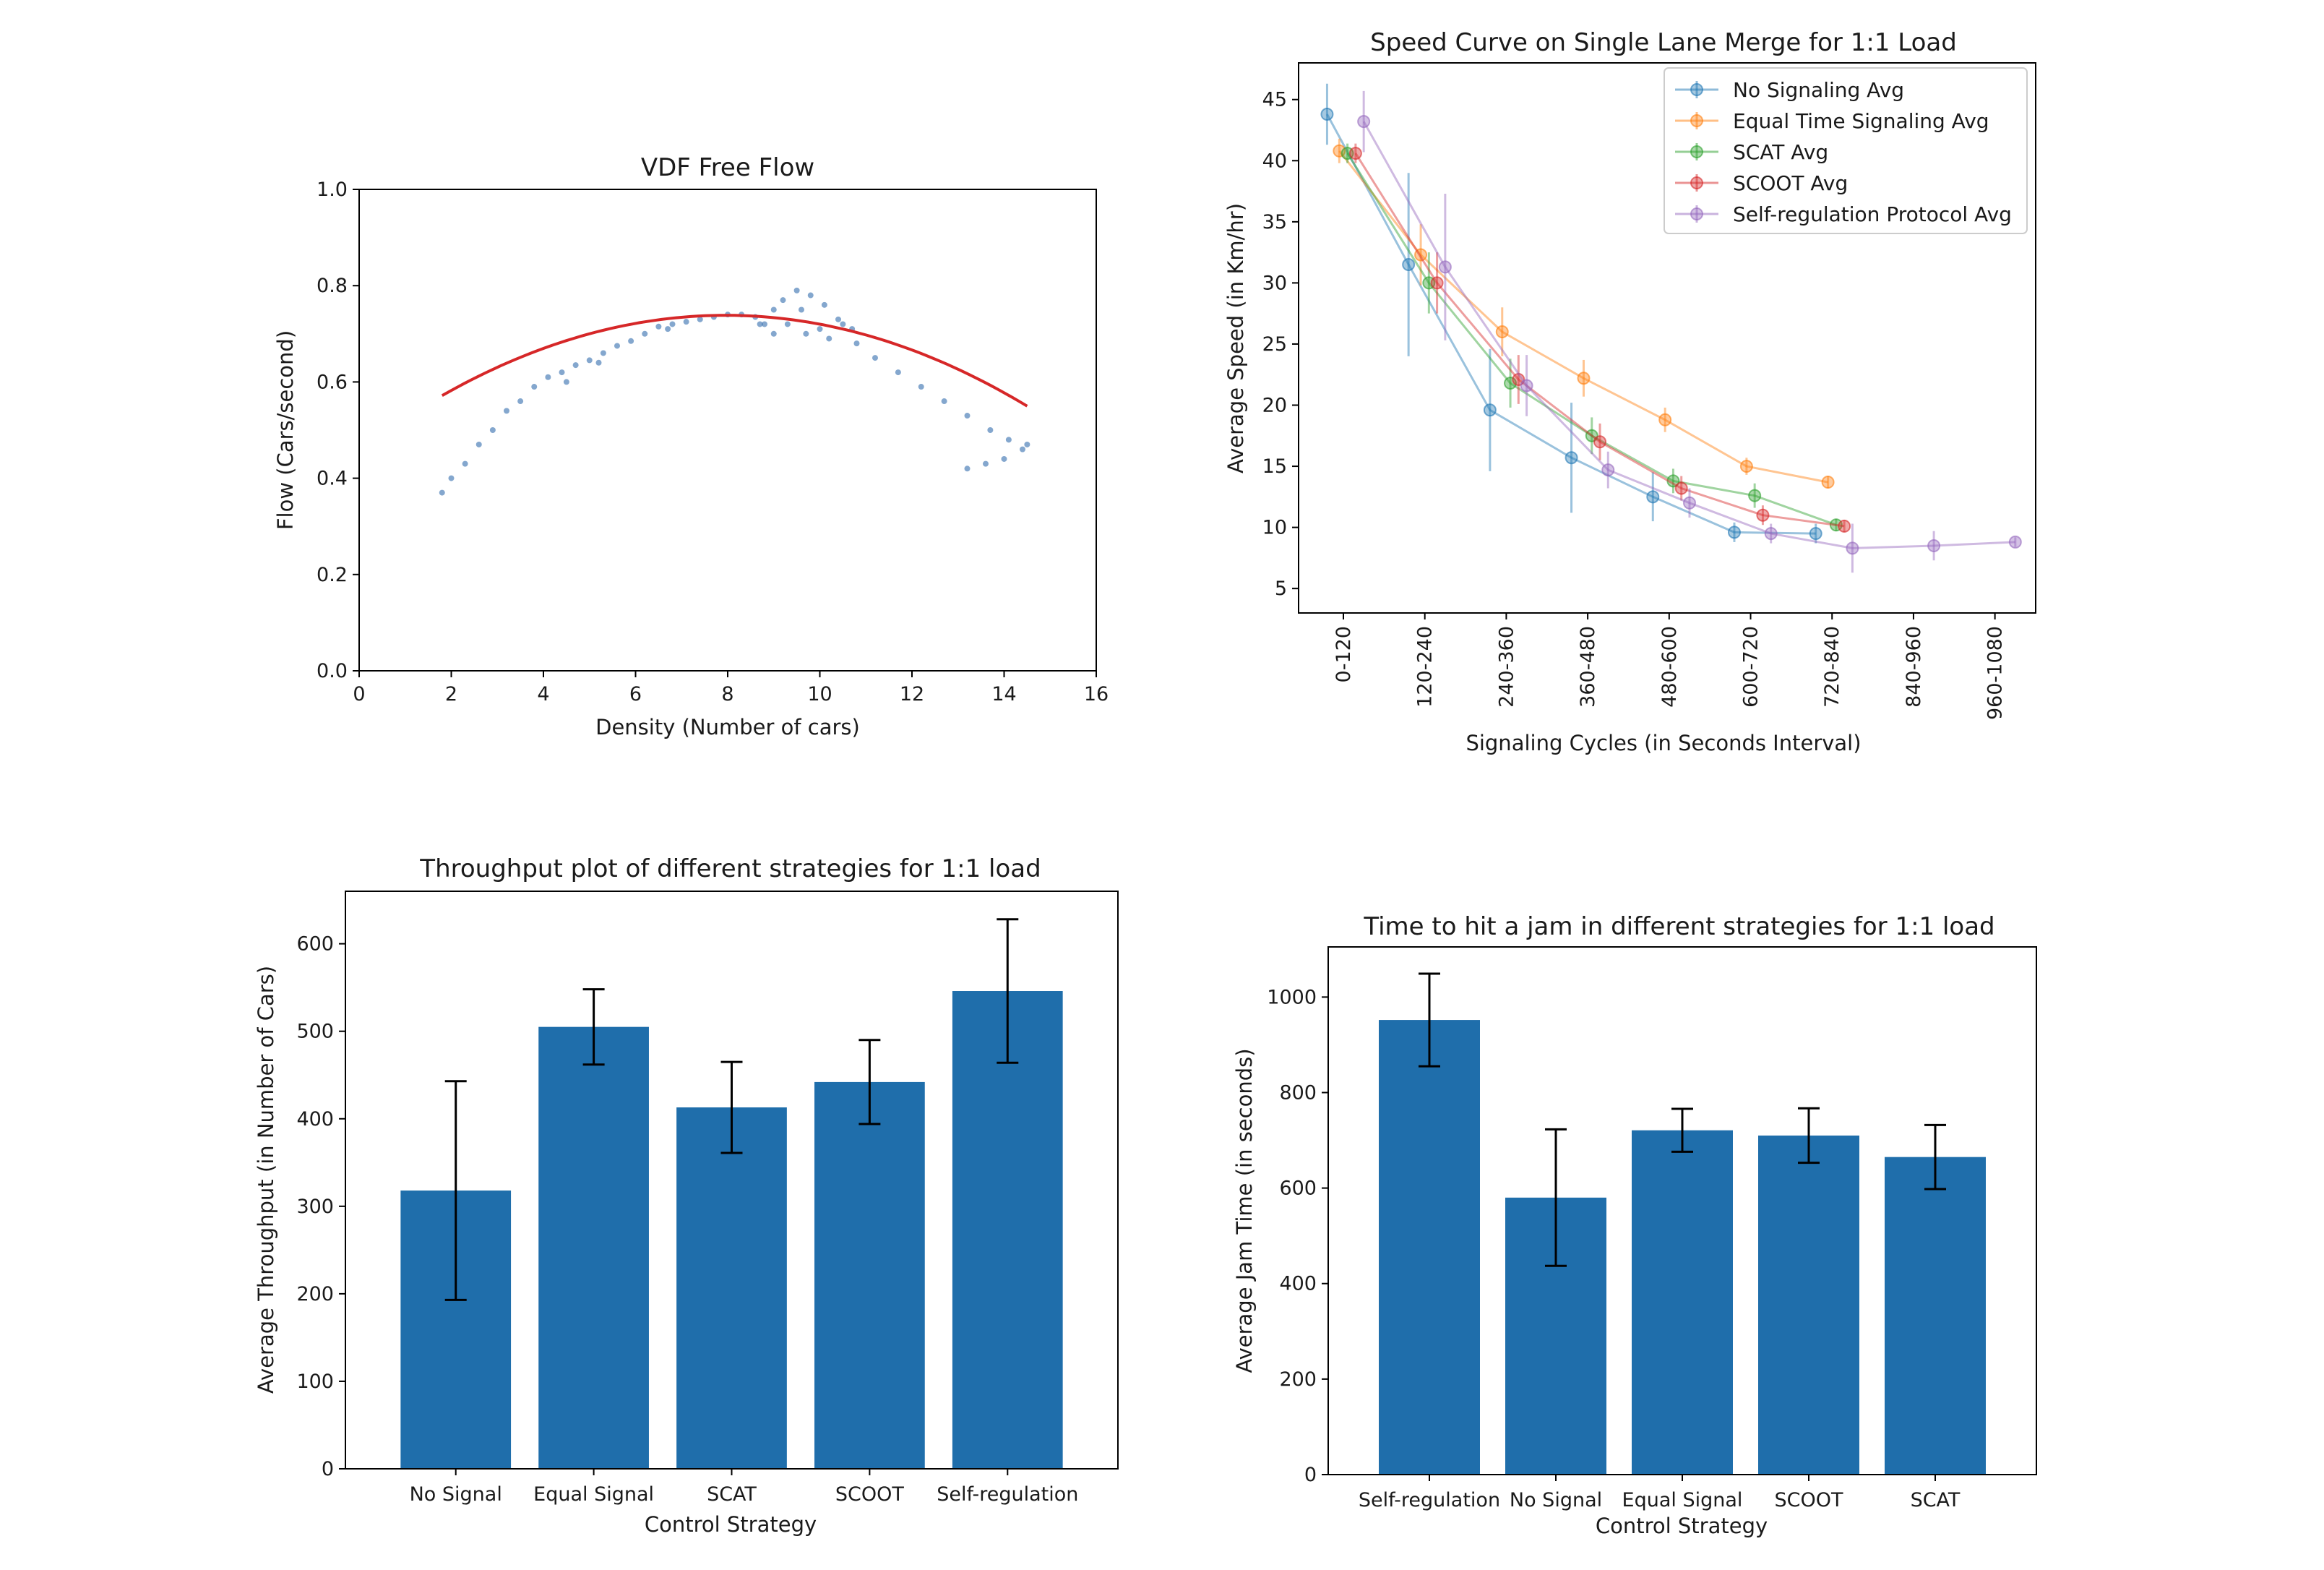 This screenshot has width=2324, height=1570. What do you see at coordinates (1682, 1526) in the screenshot?
I see `jam-xlabel: Control Strategy` at bounding box center [1682, 1526].